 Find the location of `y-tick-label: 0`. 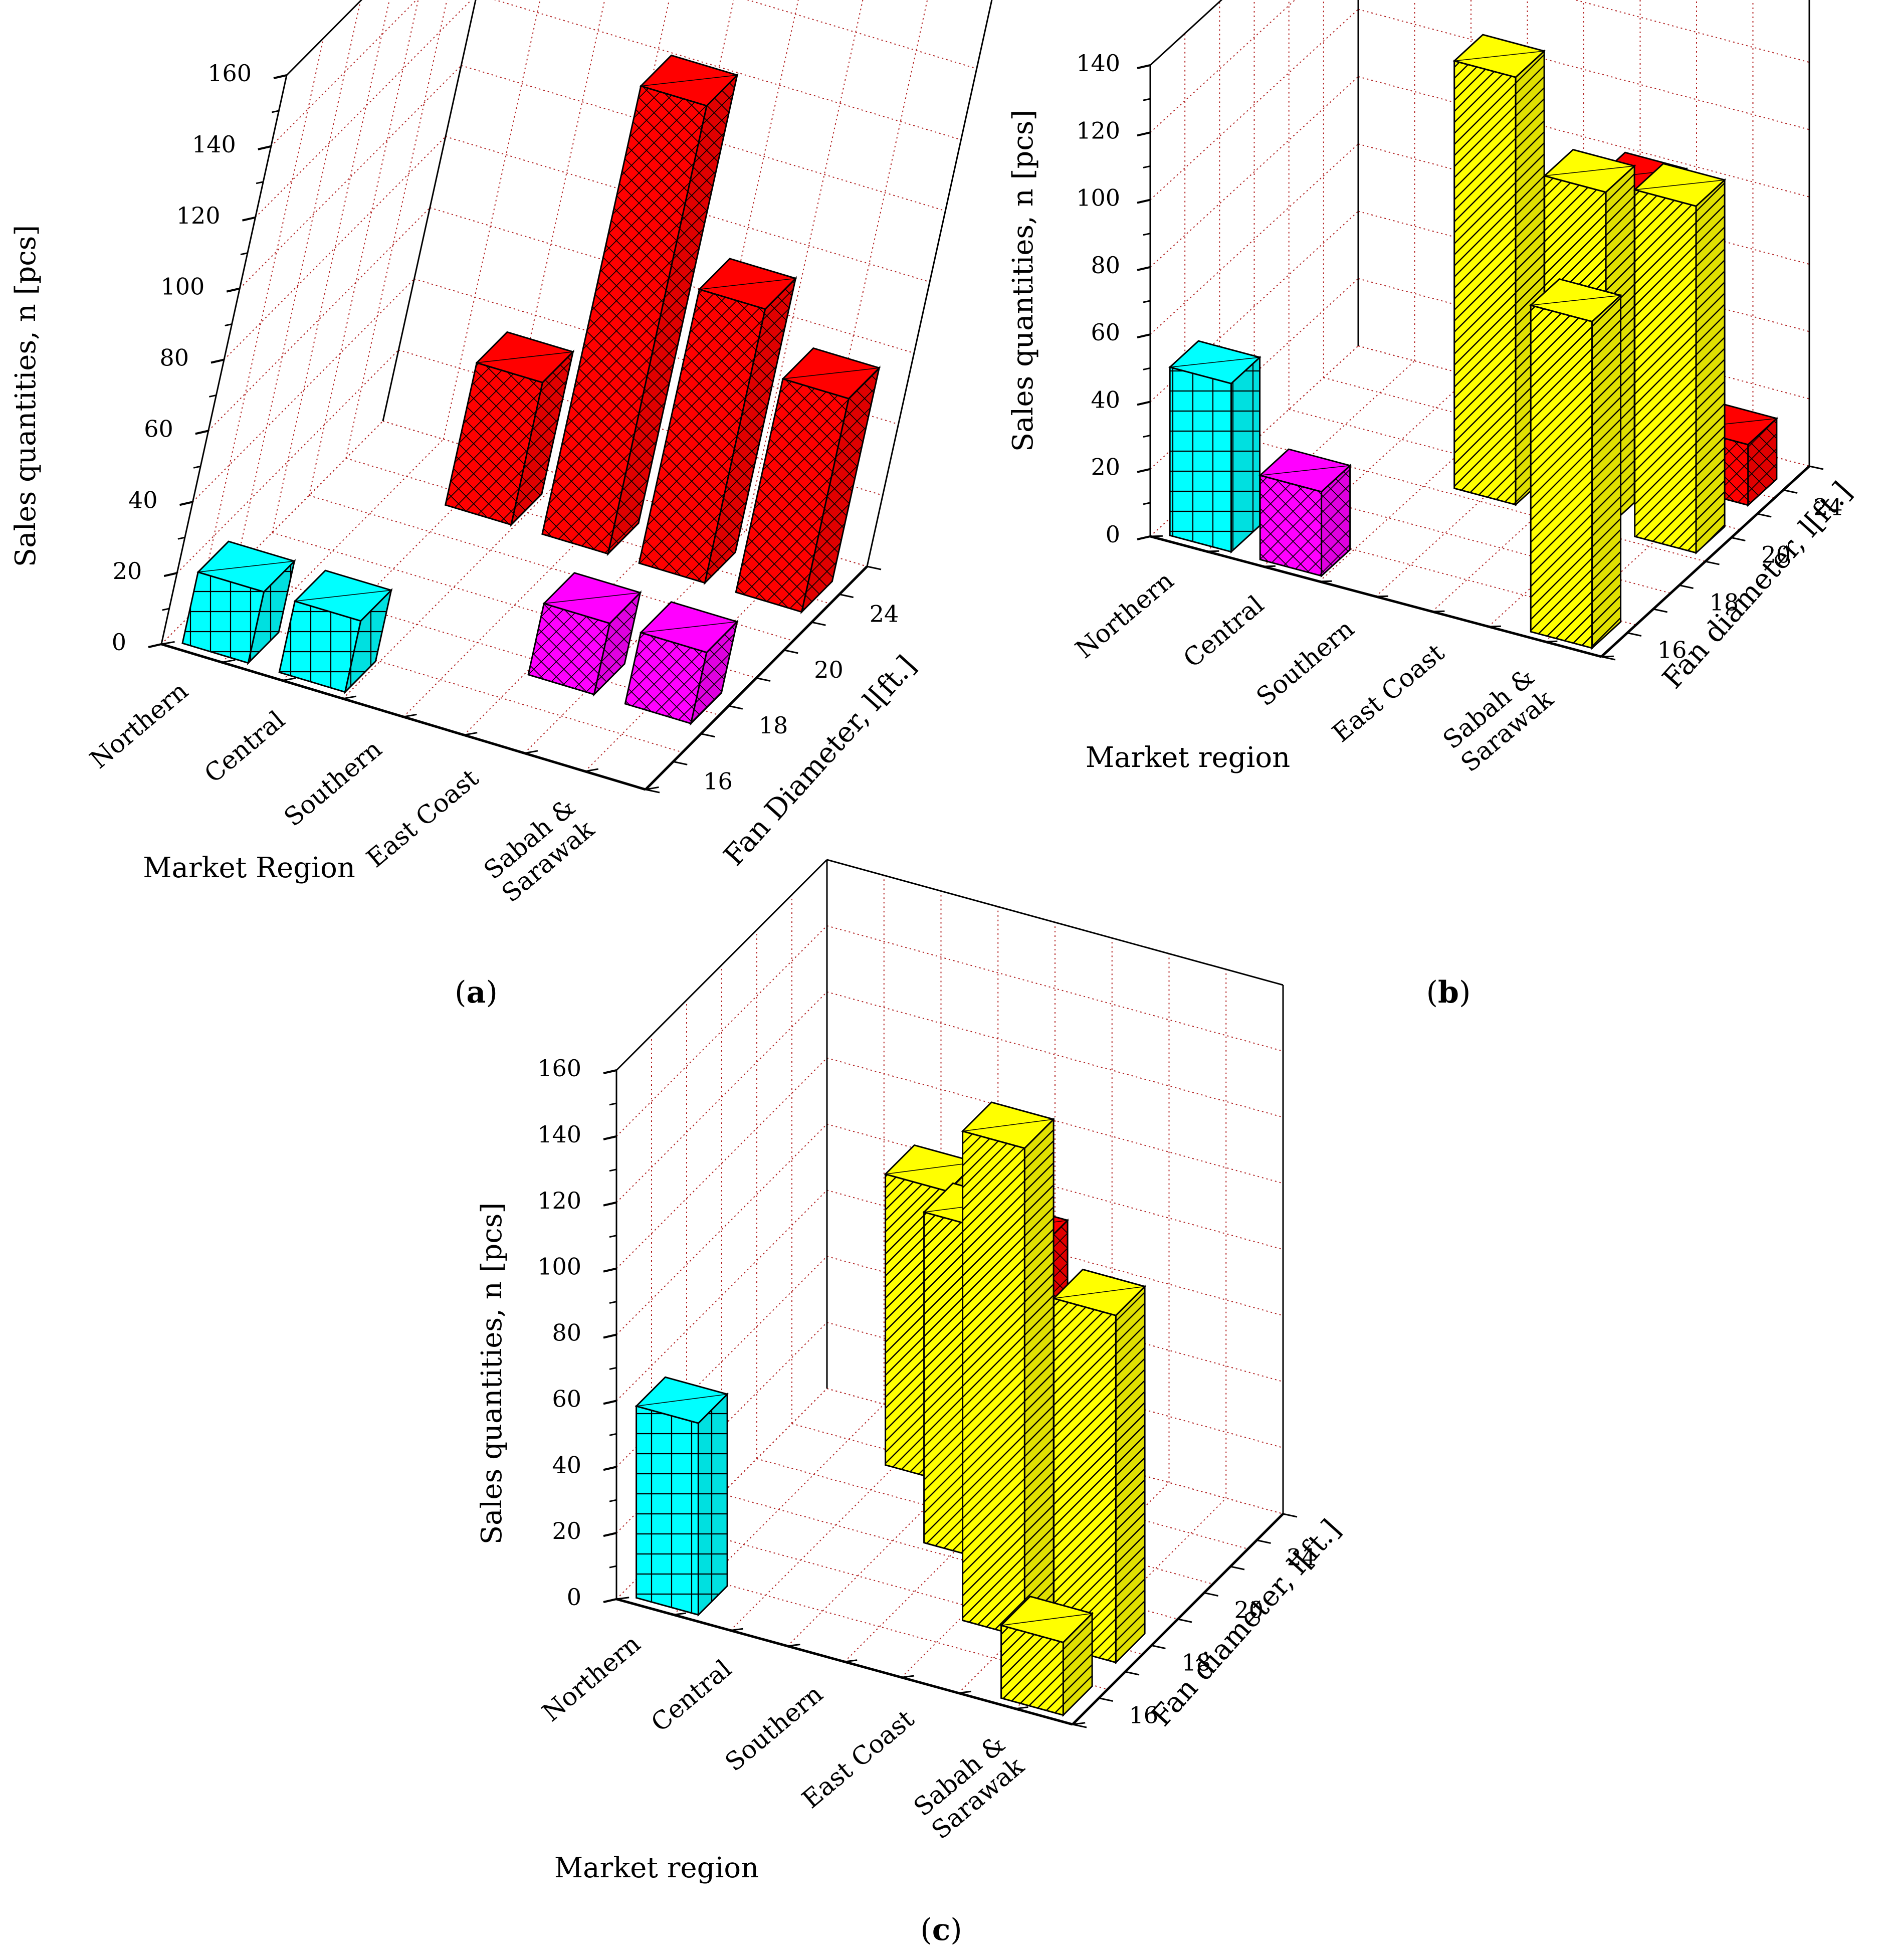

y-tick-label: 0 is located at coordinates (119, 642).